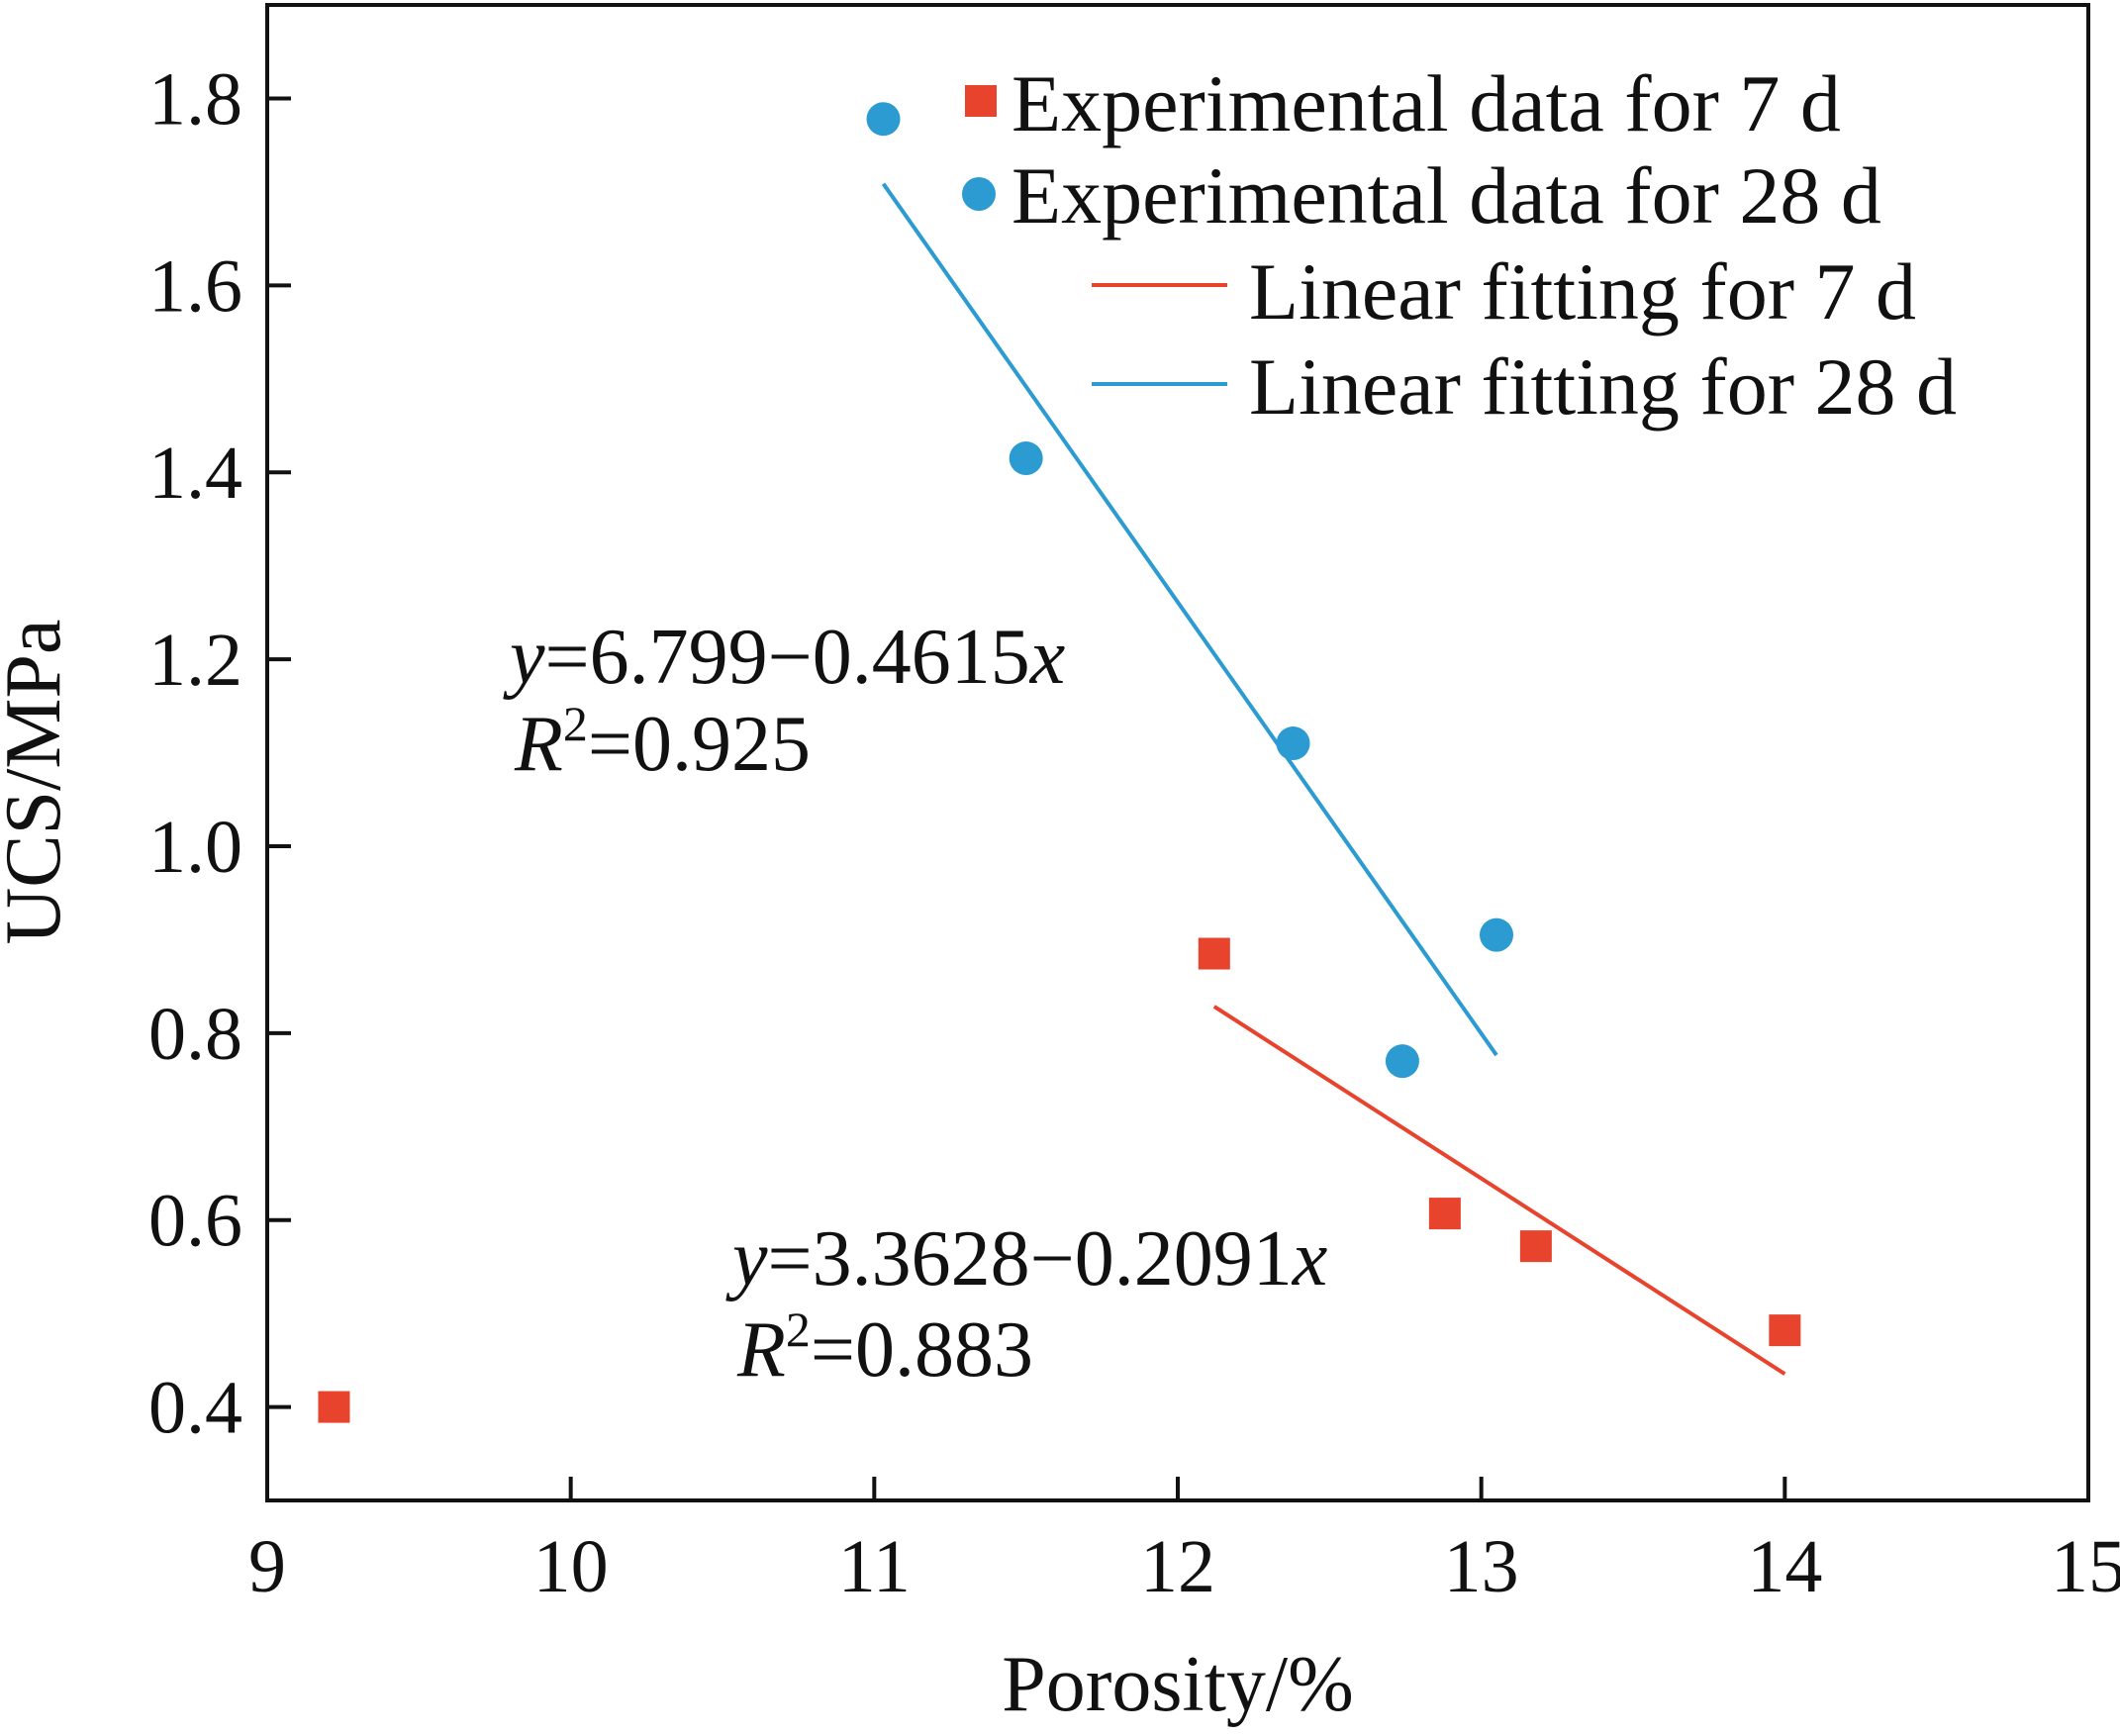  I want to click on r-squared-28d-r: R, so click(538, 744).